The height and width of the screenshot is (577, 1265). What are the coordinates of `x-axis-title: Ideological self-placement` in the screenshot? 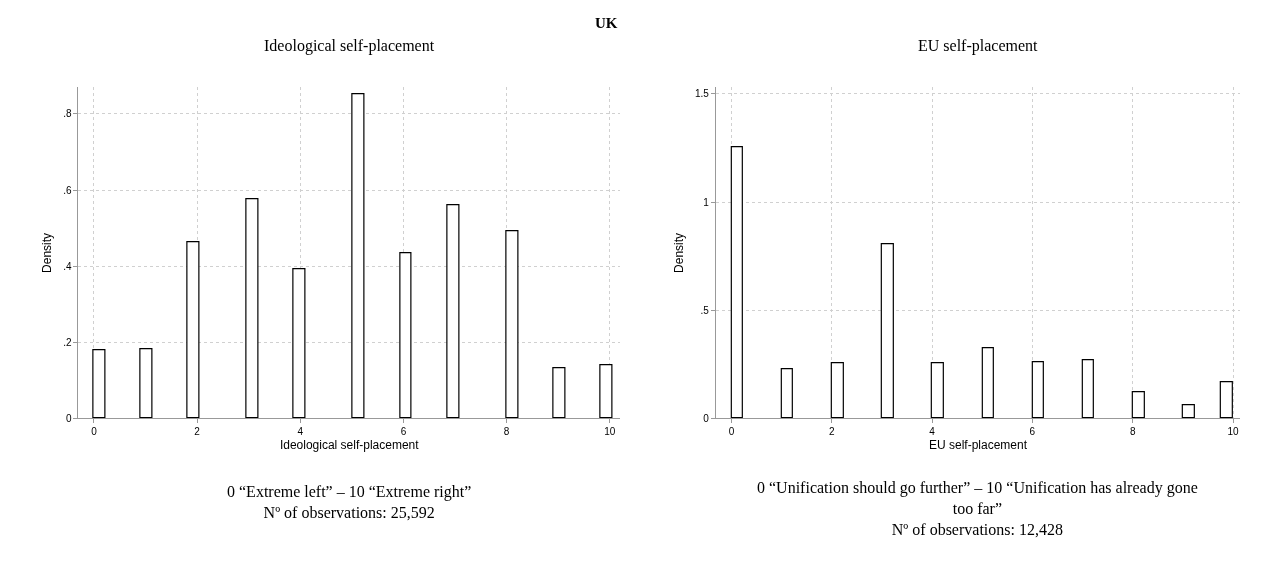 It's located at (349, 445).